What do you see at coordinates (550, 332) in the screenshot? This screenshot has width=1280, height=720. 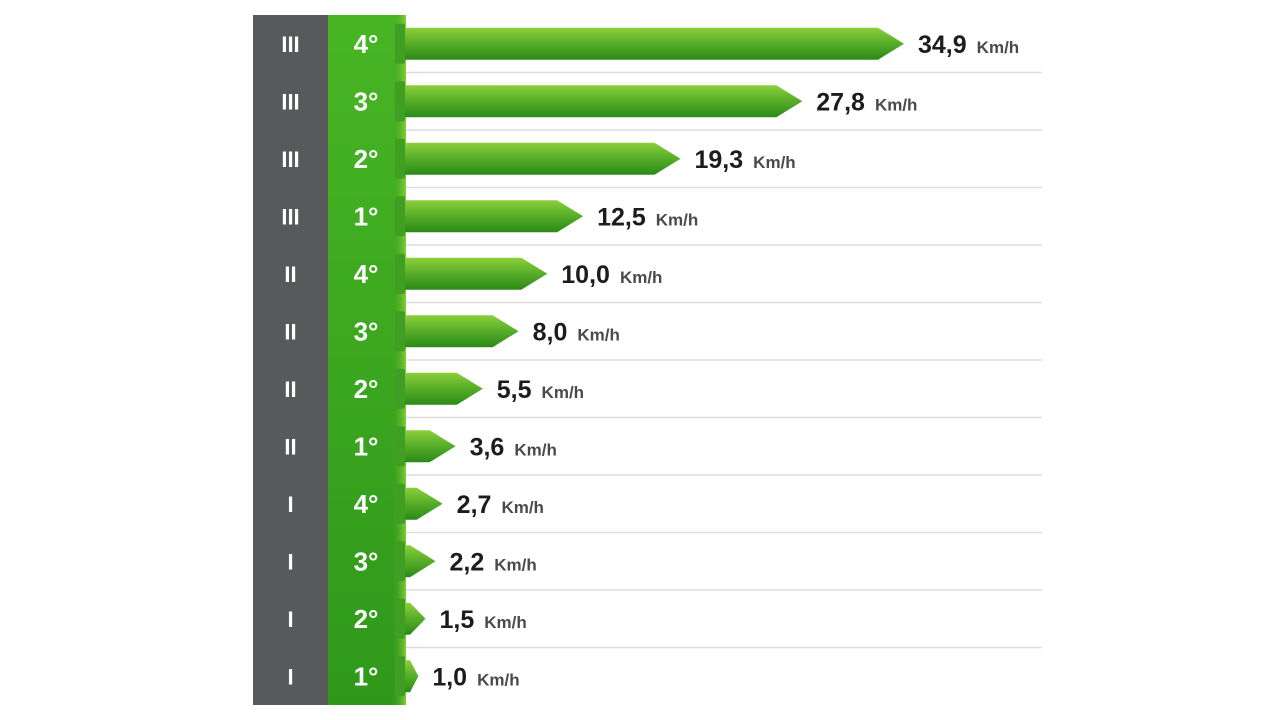 I see `value-label: 8,0` at bounding box center [550, 332].